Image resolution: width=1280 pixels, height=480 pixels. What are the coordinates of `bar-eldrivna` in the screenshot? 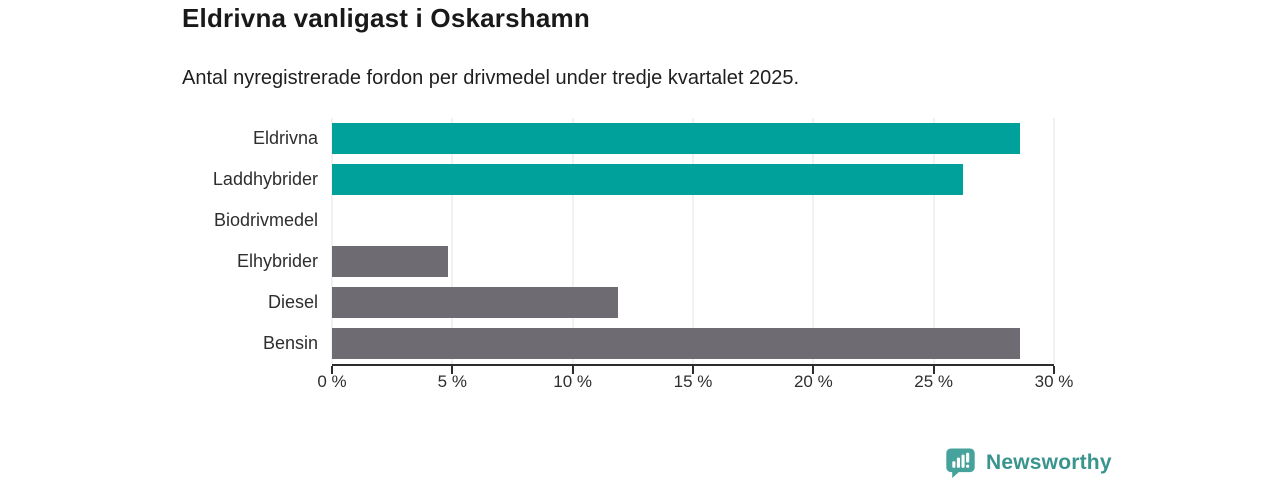 It's located at (676, 138).